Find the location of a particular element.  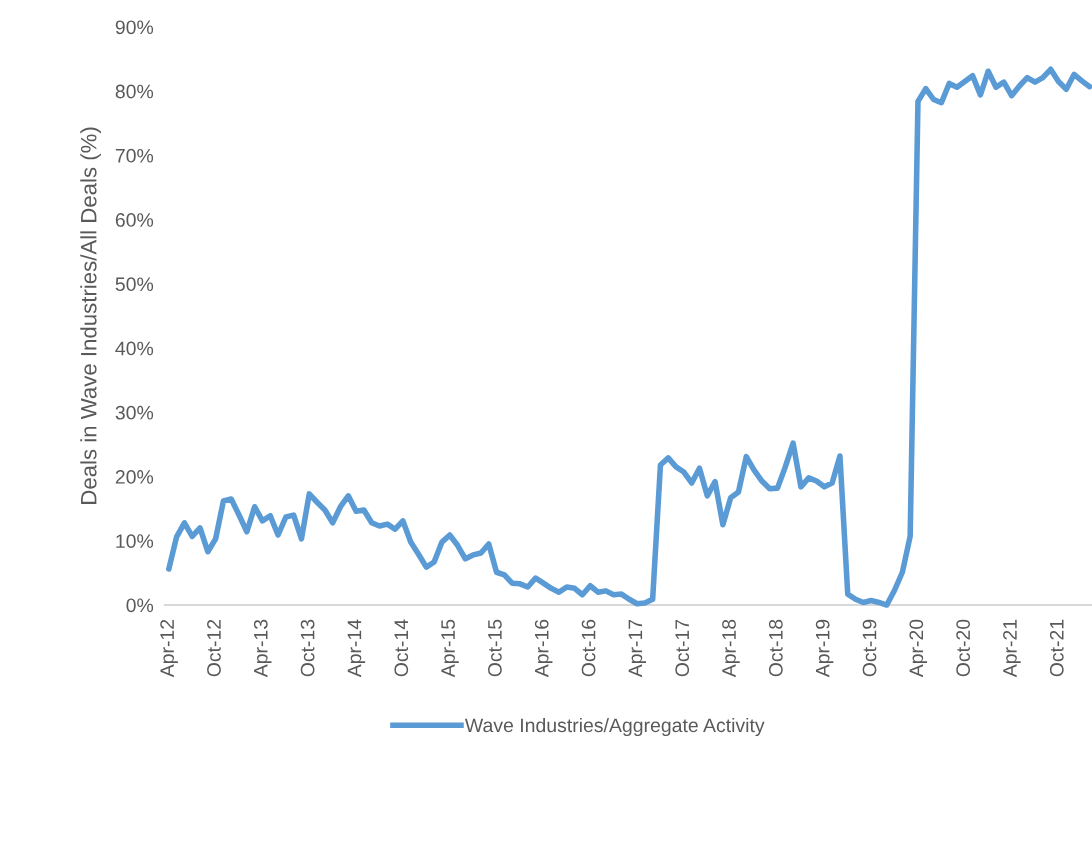

y-axis-title: Deals in Wave Industries/All Deals (%) is located at coordinates (90, 315).